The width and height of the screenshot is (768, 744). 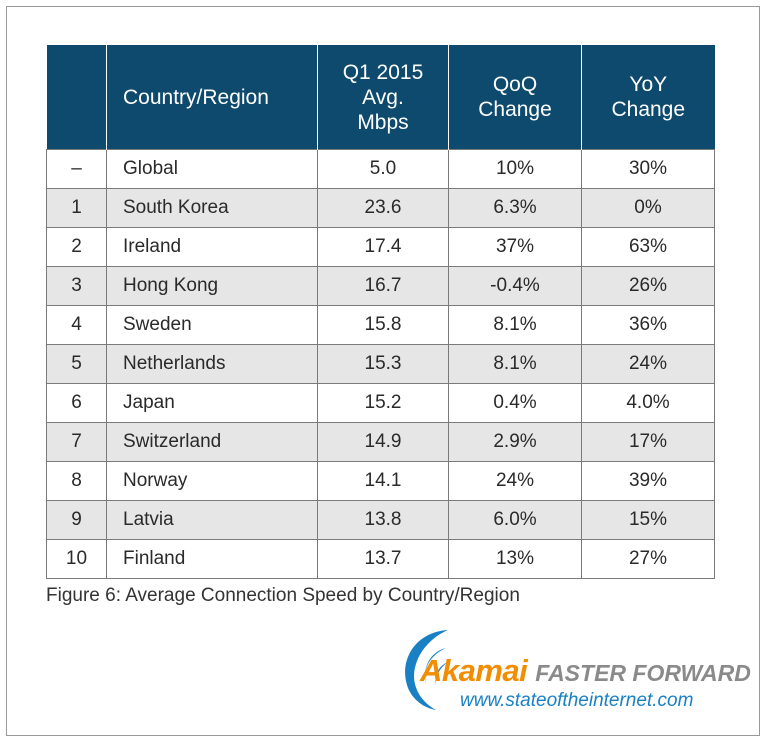 I want to click on qoq-change-cell: 24%, so click(x=515, y=481).